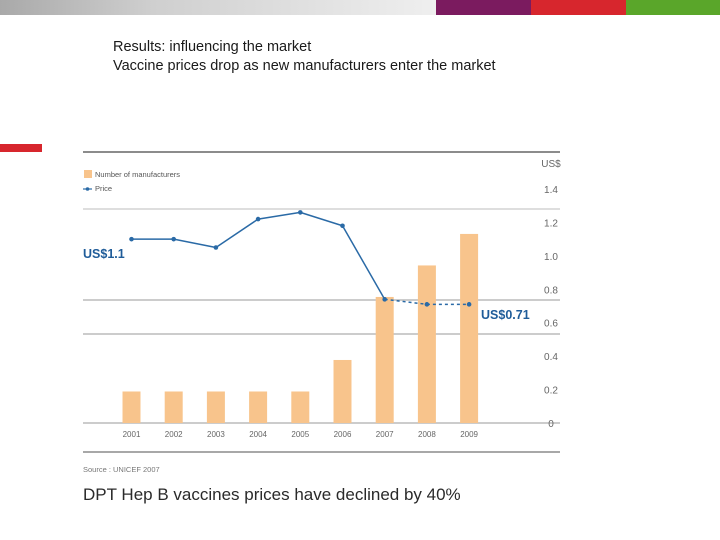  What do you see at coordinates (88, 174) in the screenshot?
I see `legend-swatch-manufacturers` at bounding box center [88, 174].